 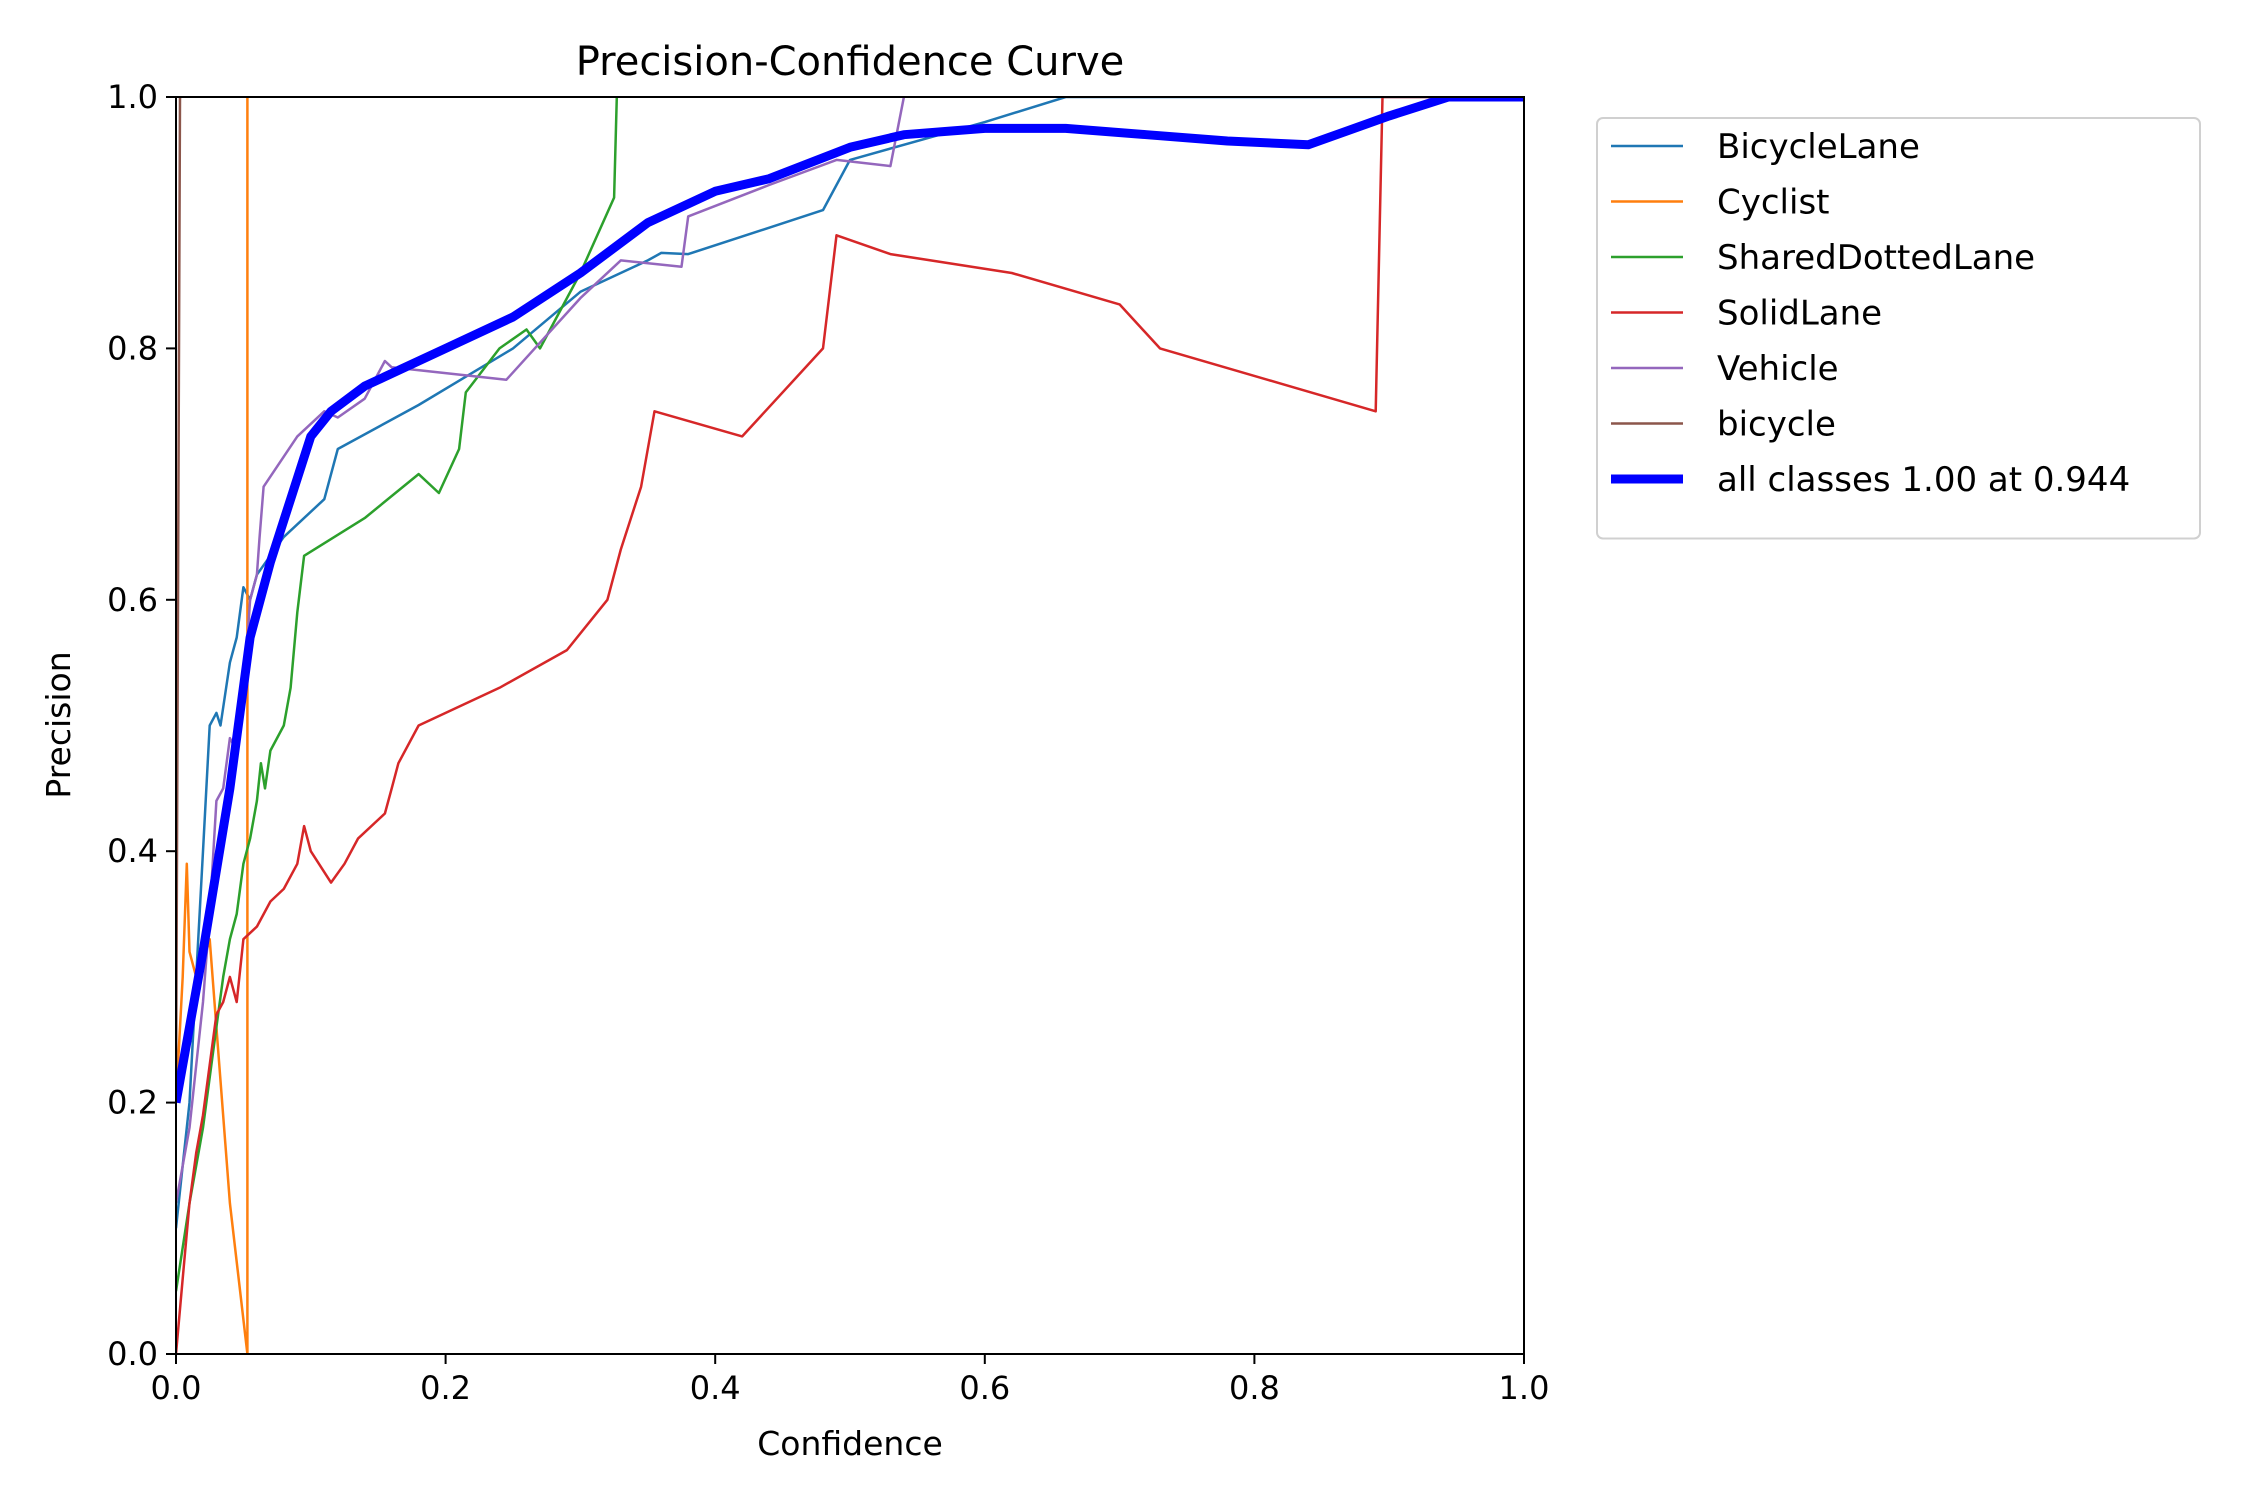 I want to click on legend-label: SharedDottedLane, so click(x=1876, y=258).